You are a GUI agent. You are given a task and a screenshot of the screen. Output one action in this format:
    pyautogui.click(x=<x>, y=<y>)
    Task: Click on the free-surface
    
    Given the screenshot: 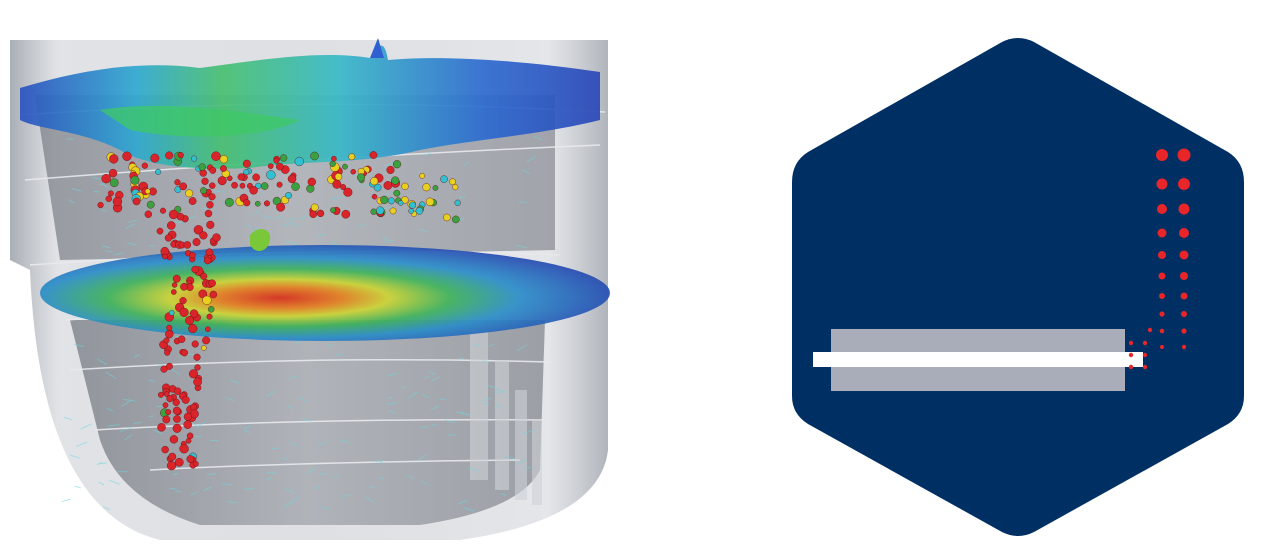 What is the action you would take?
    pyautogui.click(x=310, y=107)
    